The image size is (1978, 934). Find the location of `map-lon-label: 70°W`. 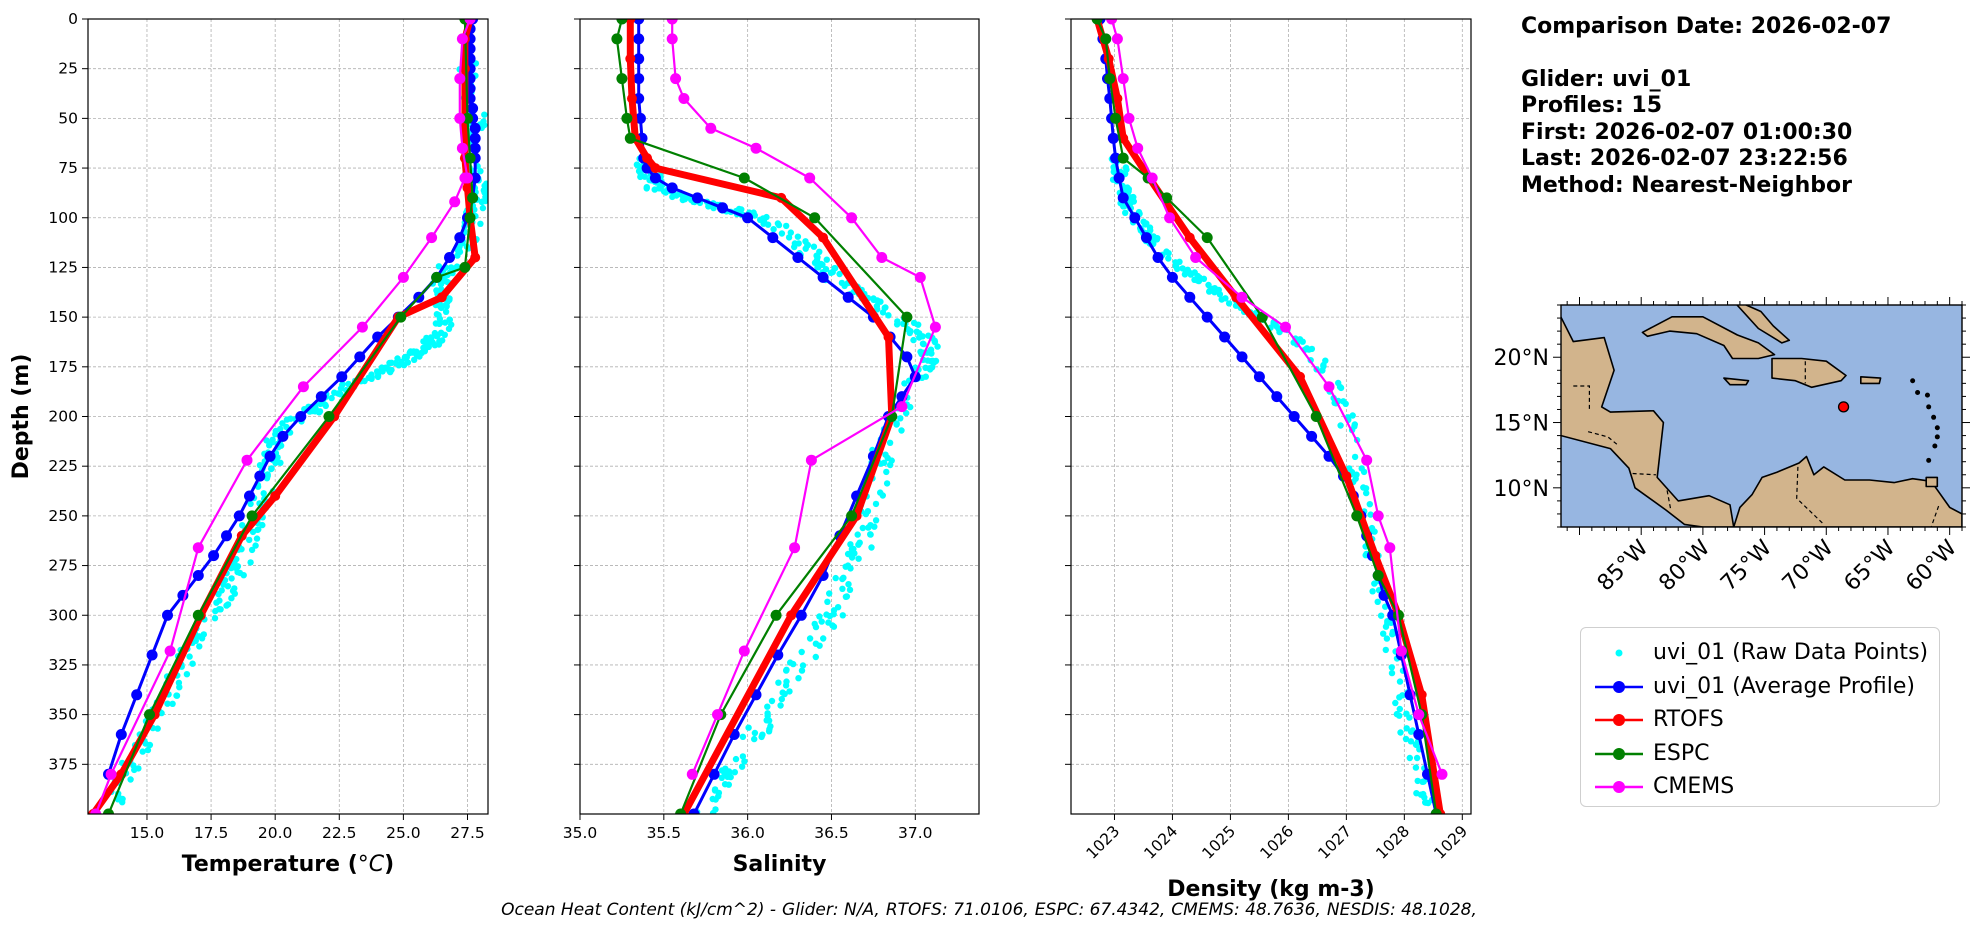

map-lon-label: 70°W is located at coordinates (1808, 565).